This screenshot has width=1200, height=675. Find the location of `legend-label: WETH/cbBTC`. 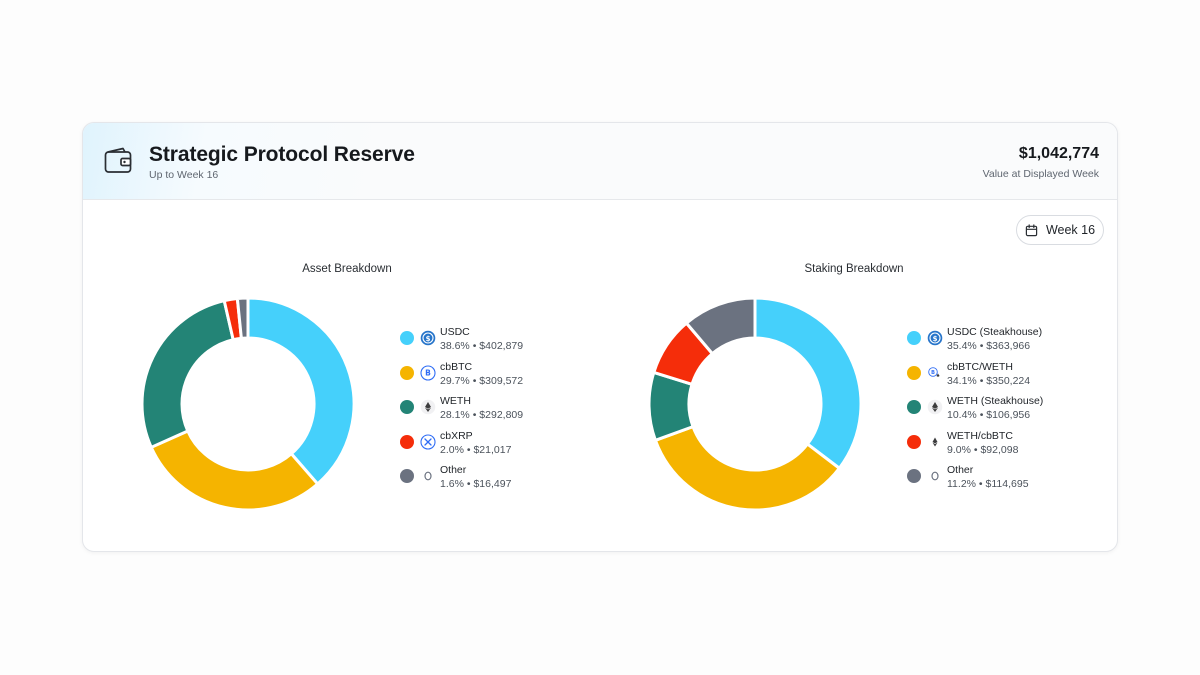

legend-label: WETH/cbBTC is located at coordinates (980, 435).